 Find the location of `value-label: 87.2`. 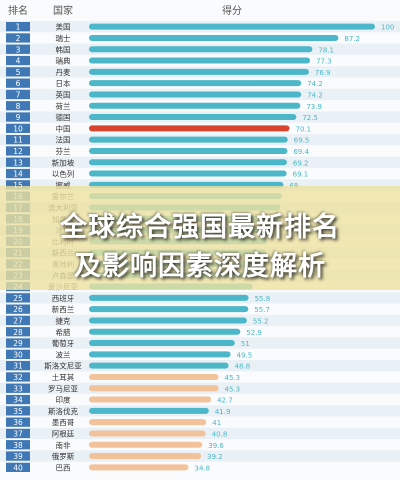

value-label: 87.2 is located at coordinates (352, 39).